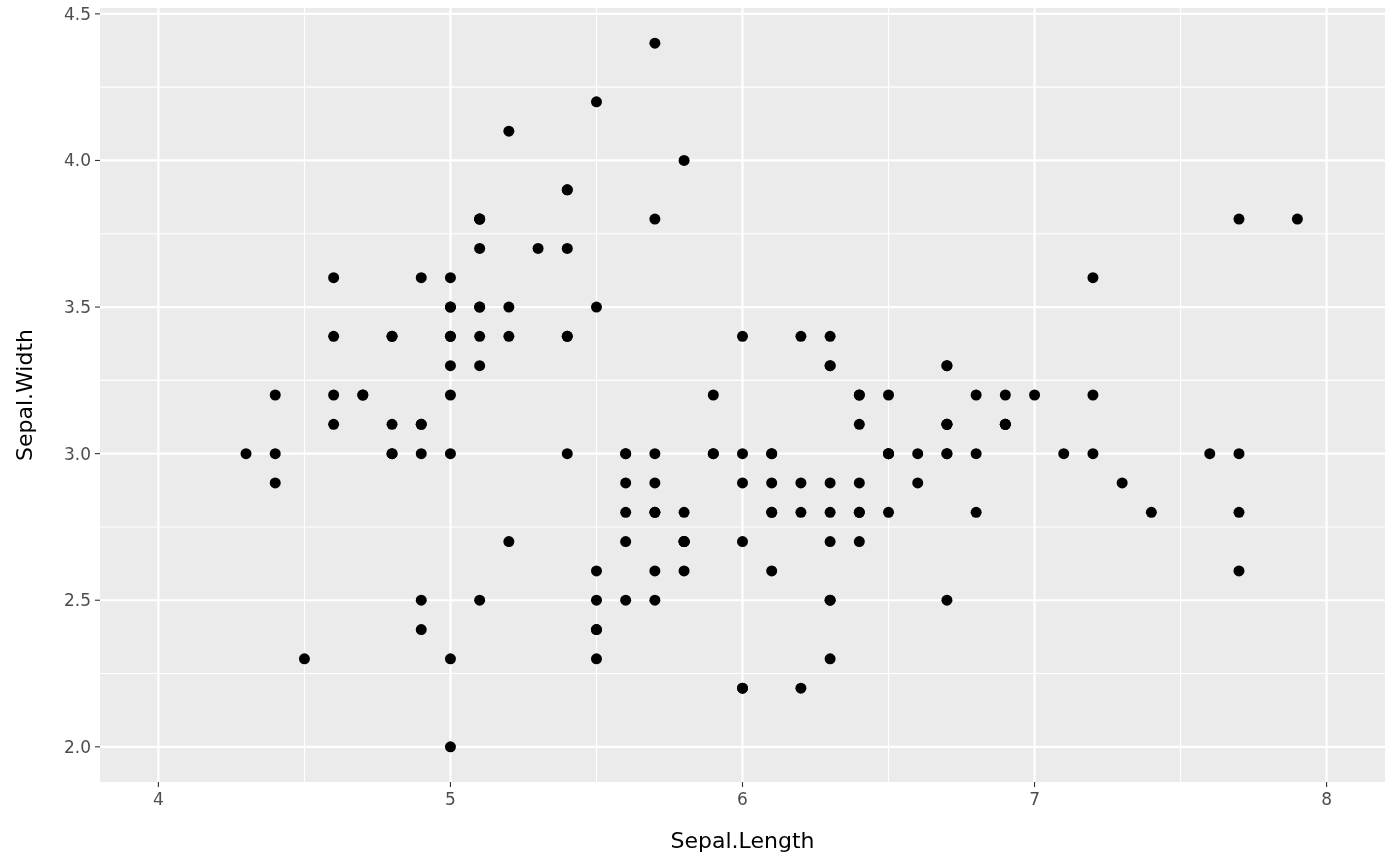 This screenshot has width=1400, height=866. What do you see at coordinates (1327, 799) in the screenshot?
I see `x-tick-label: 8` at bounding box center [1327, 799].